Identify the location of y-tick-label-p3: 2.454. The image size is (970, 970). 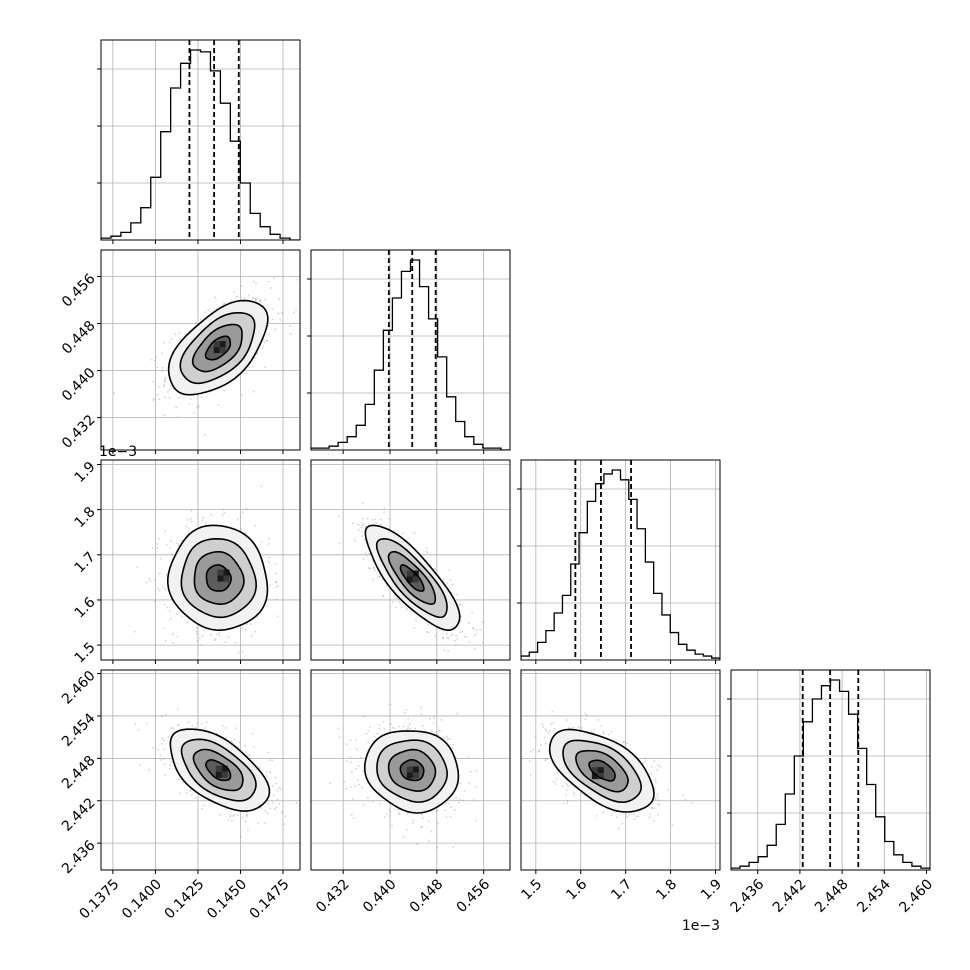
(79, 730).